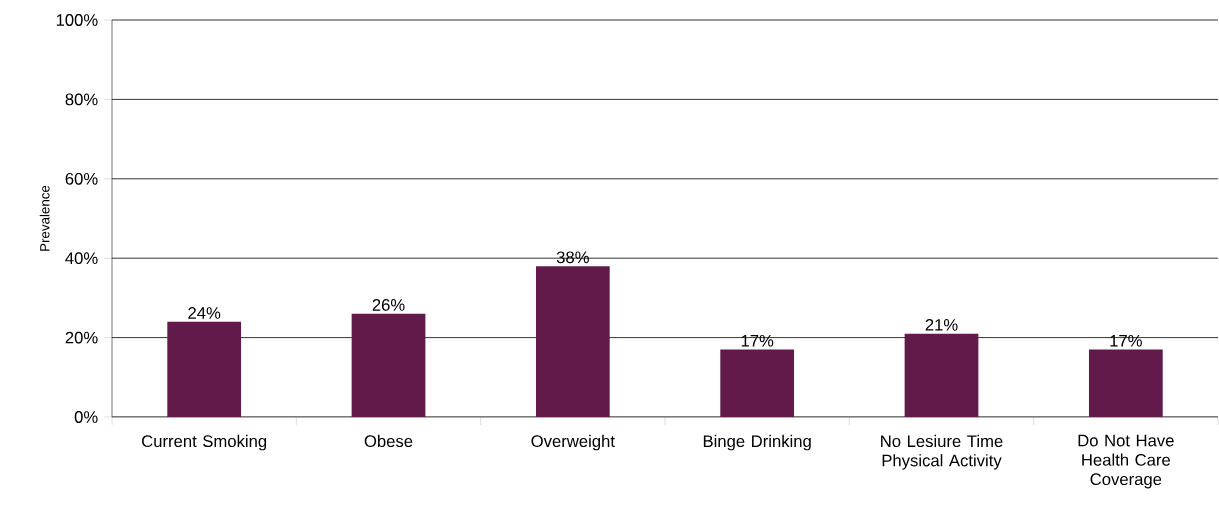 The height and width of the screenshot is (512, 1219). What do you see at coordinates (941, 324) in the screenshot?
I see `data-label: 21%` at bounding box center [941, 324].